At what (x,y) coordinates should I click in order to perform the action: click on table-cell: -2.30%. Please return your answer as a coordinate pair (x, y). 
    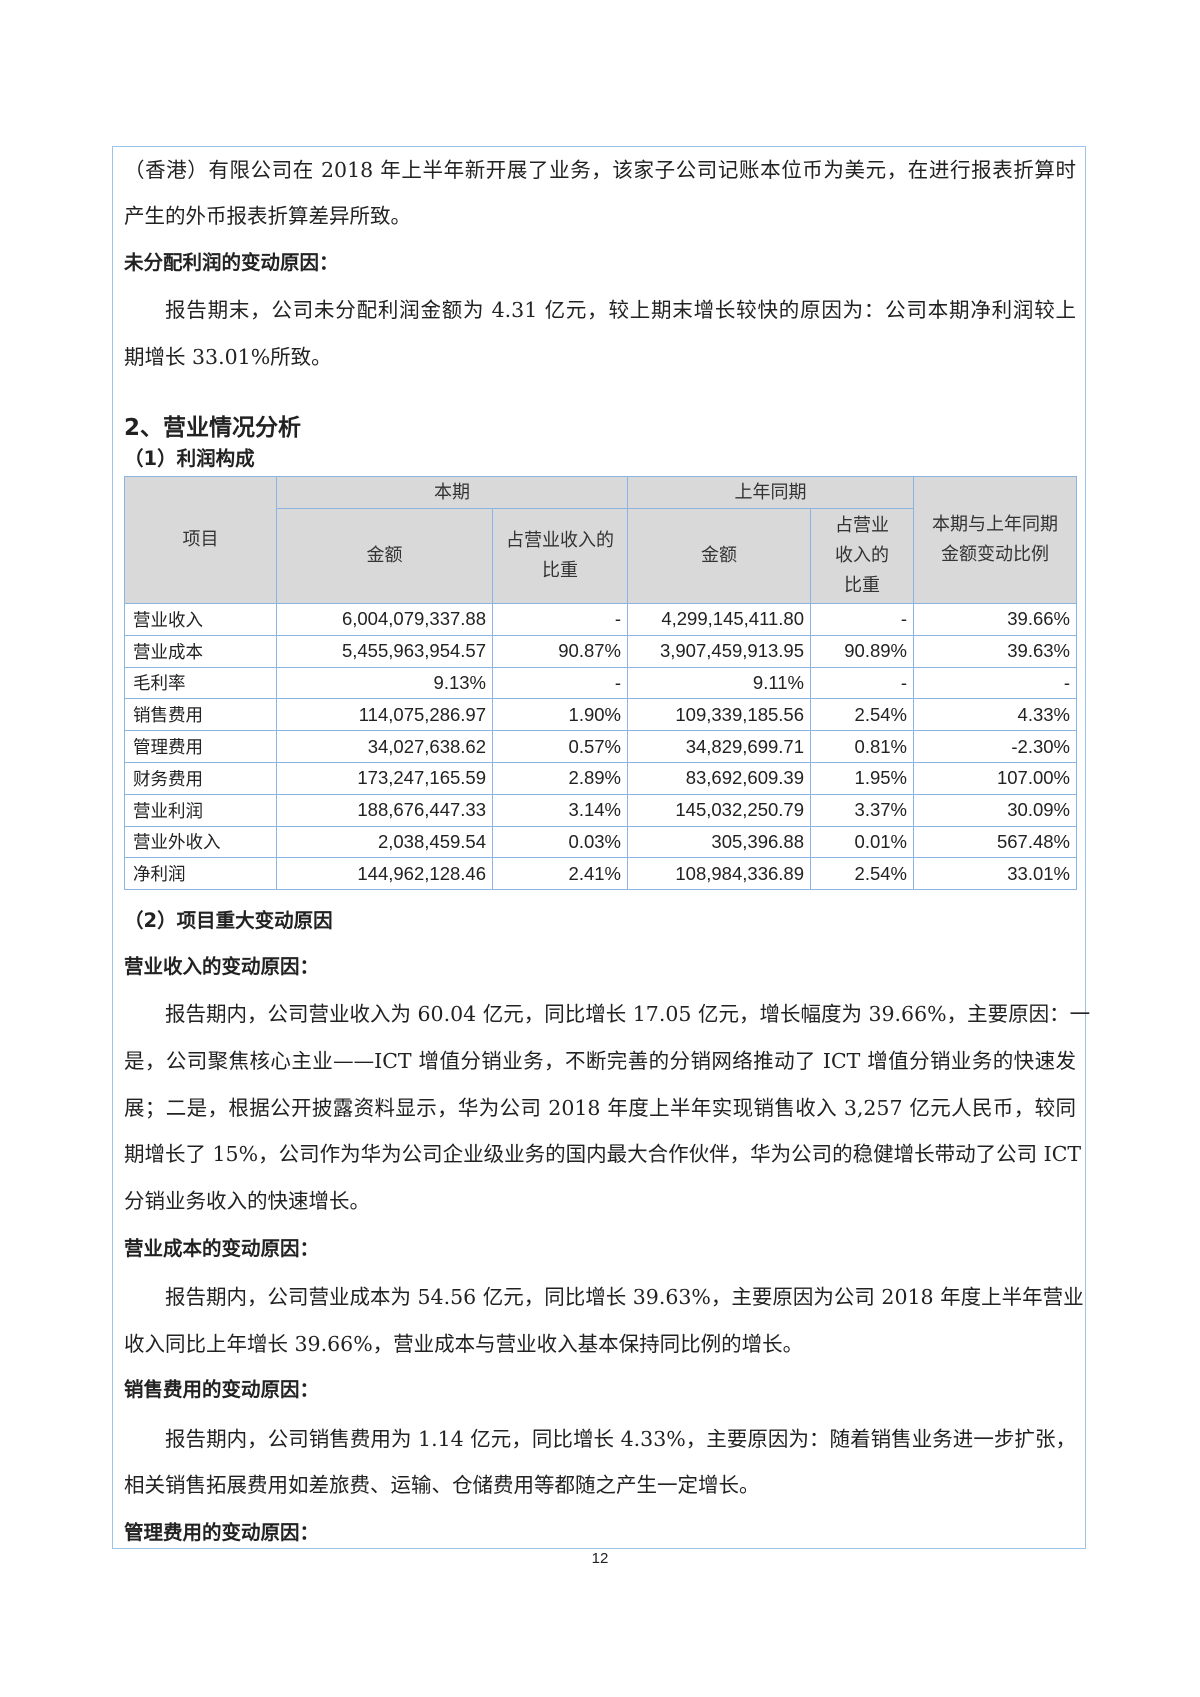
    Looking at the image, I should click on (995, 746).